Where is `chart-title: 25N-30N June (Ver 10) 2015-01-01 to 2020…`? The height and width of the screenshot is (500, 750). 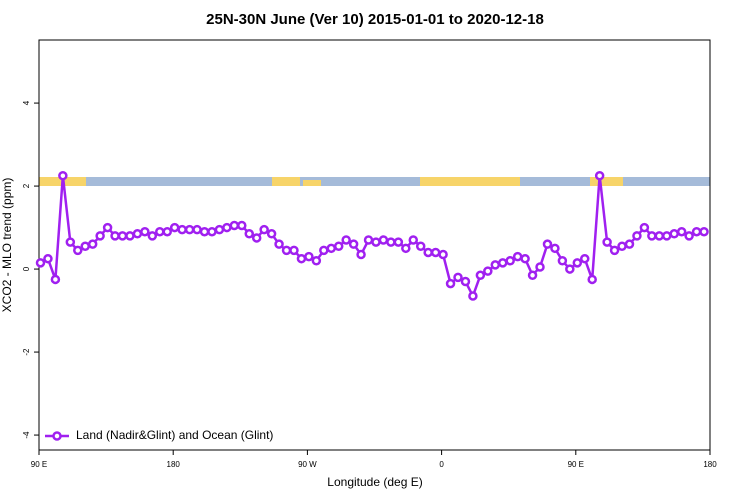 chart-title: 25N-30N June (Ver 10) 2015-01-01 to 2020… is located at coordinates (375, 19).